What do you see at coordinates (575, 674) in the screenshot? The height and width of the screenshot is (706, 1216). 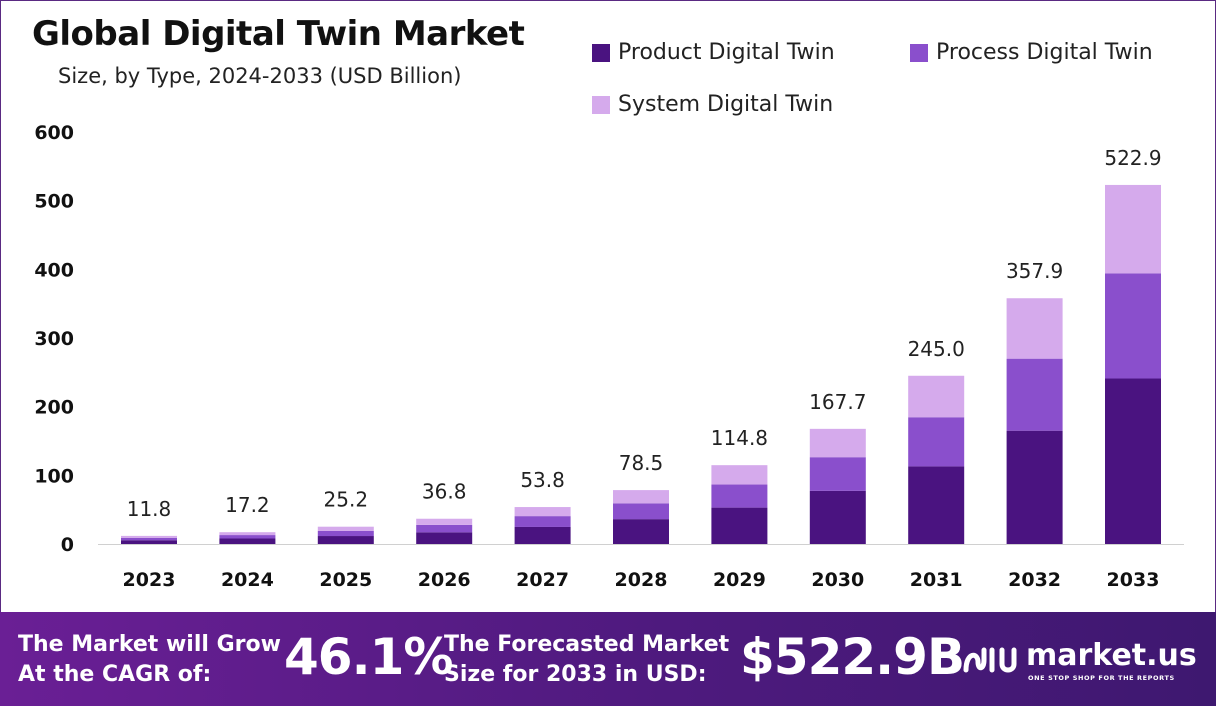 I see `forecast-label-line2: Size for 2033 in USD:` at bounding box center [575, 674].